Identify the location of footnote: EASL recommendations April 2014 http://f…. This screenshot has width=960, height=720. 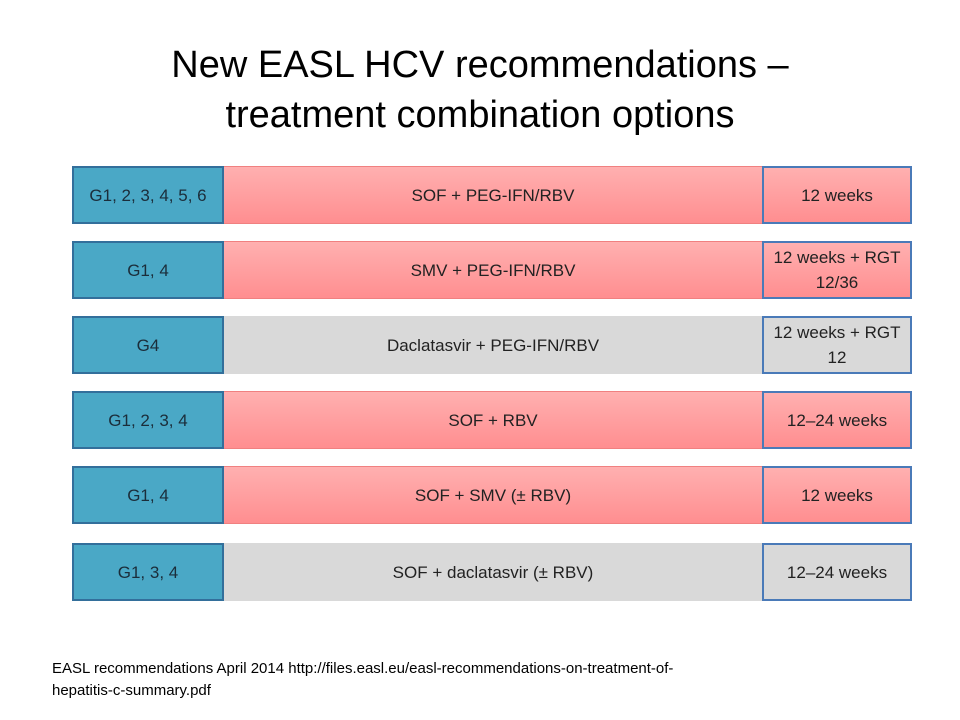
(363, 668).